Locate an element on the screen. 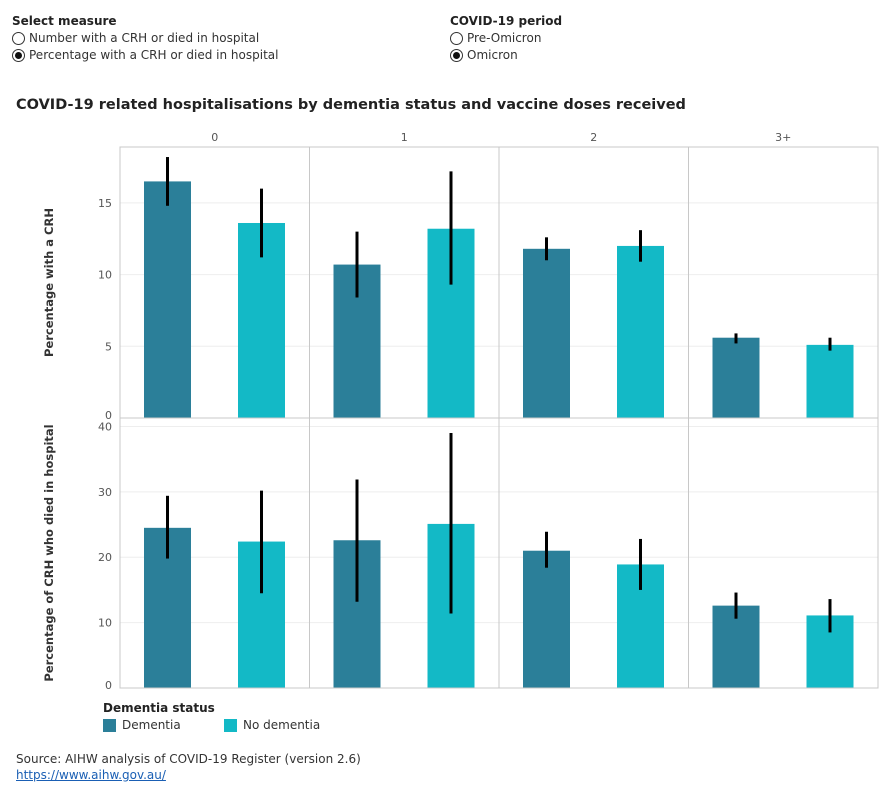 The width and height of the screenshot is (890, 800). period-option-omicron-label: Omicron is located at coordinates (492, 55).